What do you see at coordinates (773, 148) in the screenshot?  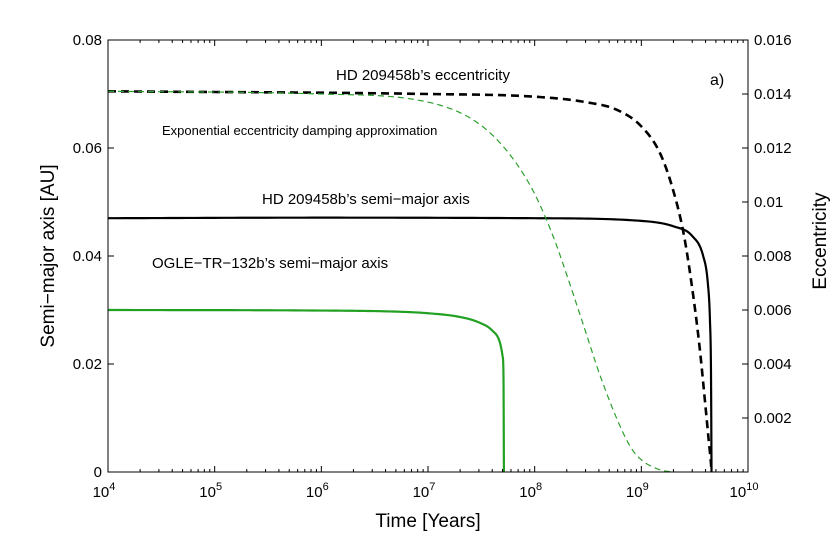 I see `y-right-tick-label: 0.012` at bounding box center [773, 148].